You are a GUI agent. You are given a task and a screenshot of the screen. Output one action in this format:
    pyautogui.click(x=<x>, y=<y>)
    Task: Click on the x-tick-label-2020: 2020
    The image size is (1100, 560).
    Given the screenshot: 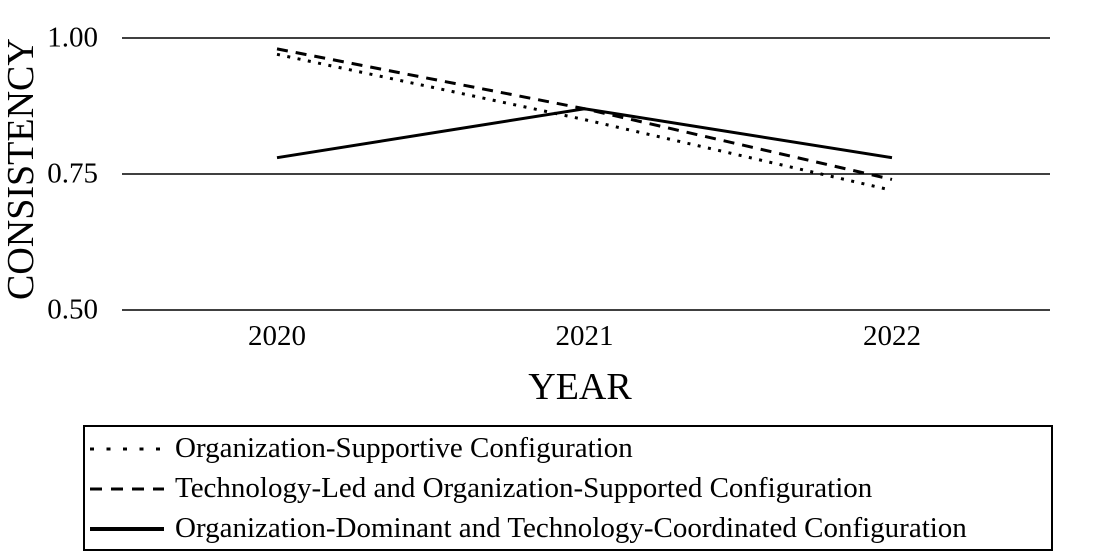 What is the action you would take?
    pyautogui.click(x=277, y=336)
    